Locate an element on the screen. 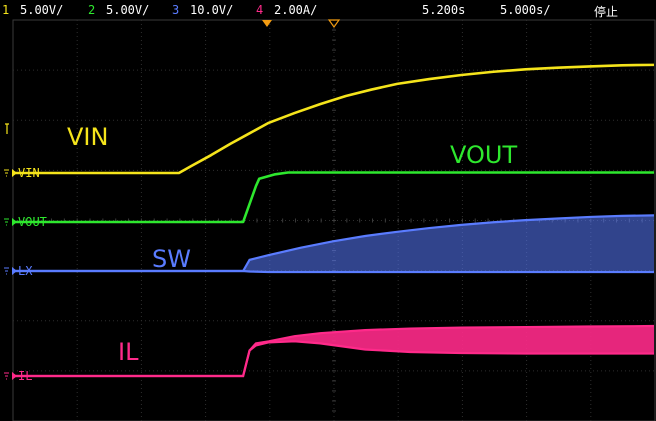 This screenshot has width=656, height=421. trace-sw-envelope is located at coordinates (448, 244).